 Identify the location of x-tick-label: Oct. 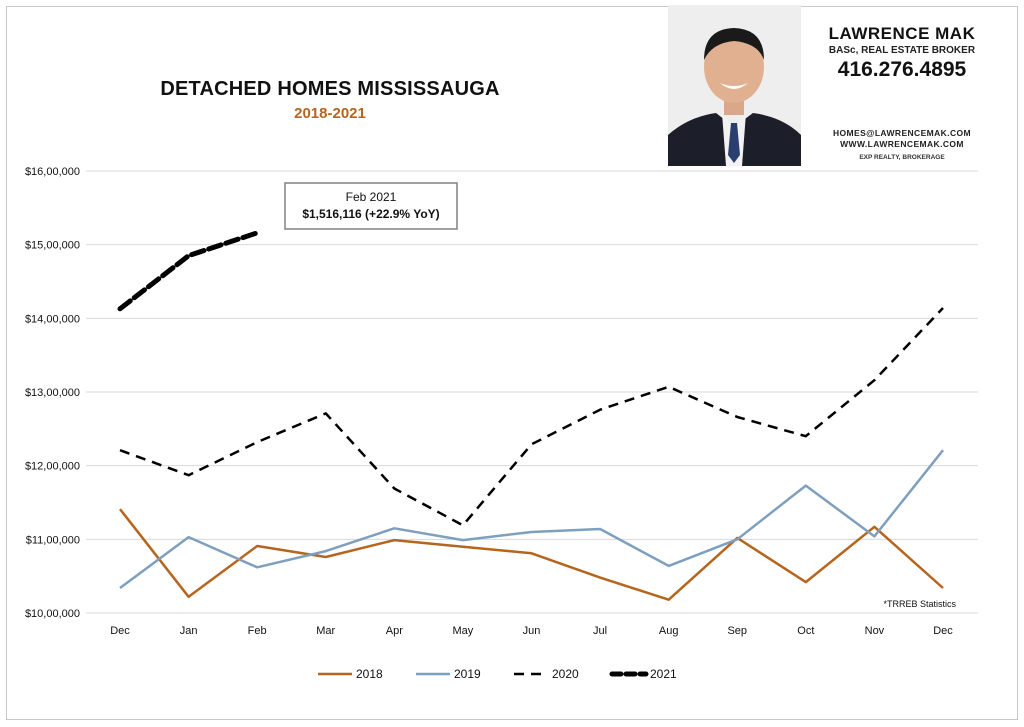
(805, 631).